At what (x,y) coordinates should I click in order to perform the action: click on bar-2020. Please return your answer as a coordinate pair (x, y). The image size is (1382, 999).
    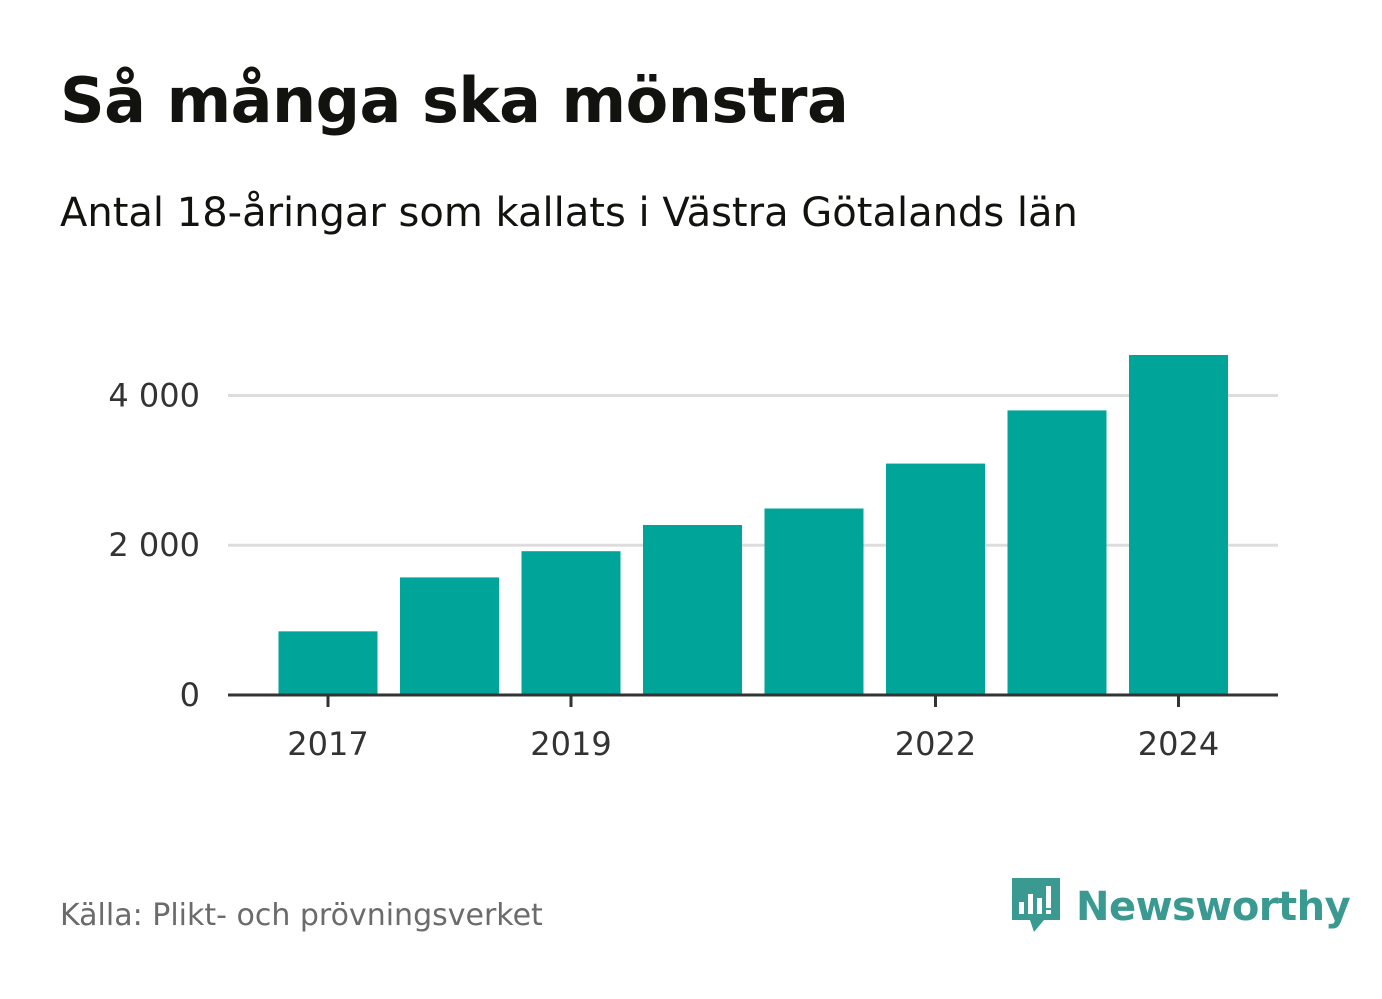
    Looking at the image, I should click on (692, 610).